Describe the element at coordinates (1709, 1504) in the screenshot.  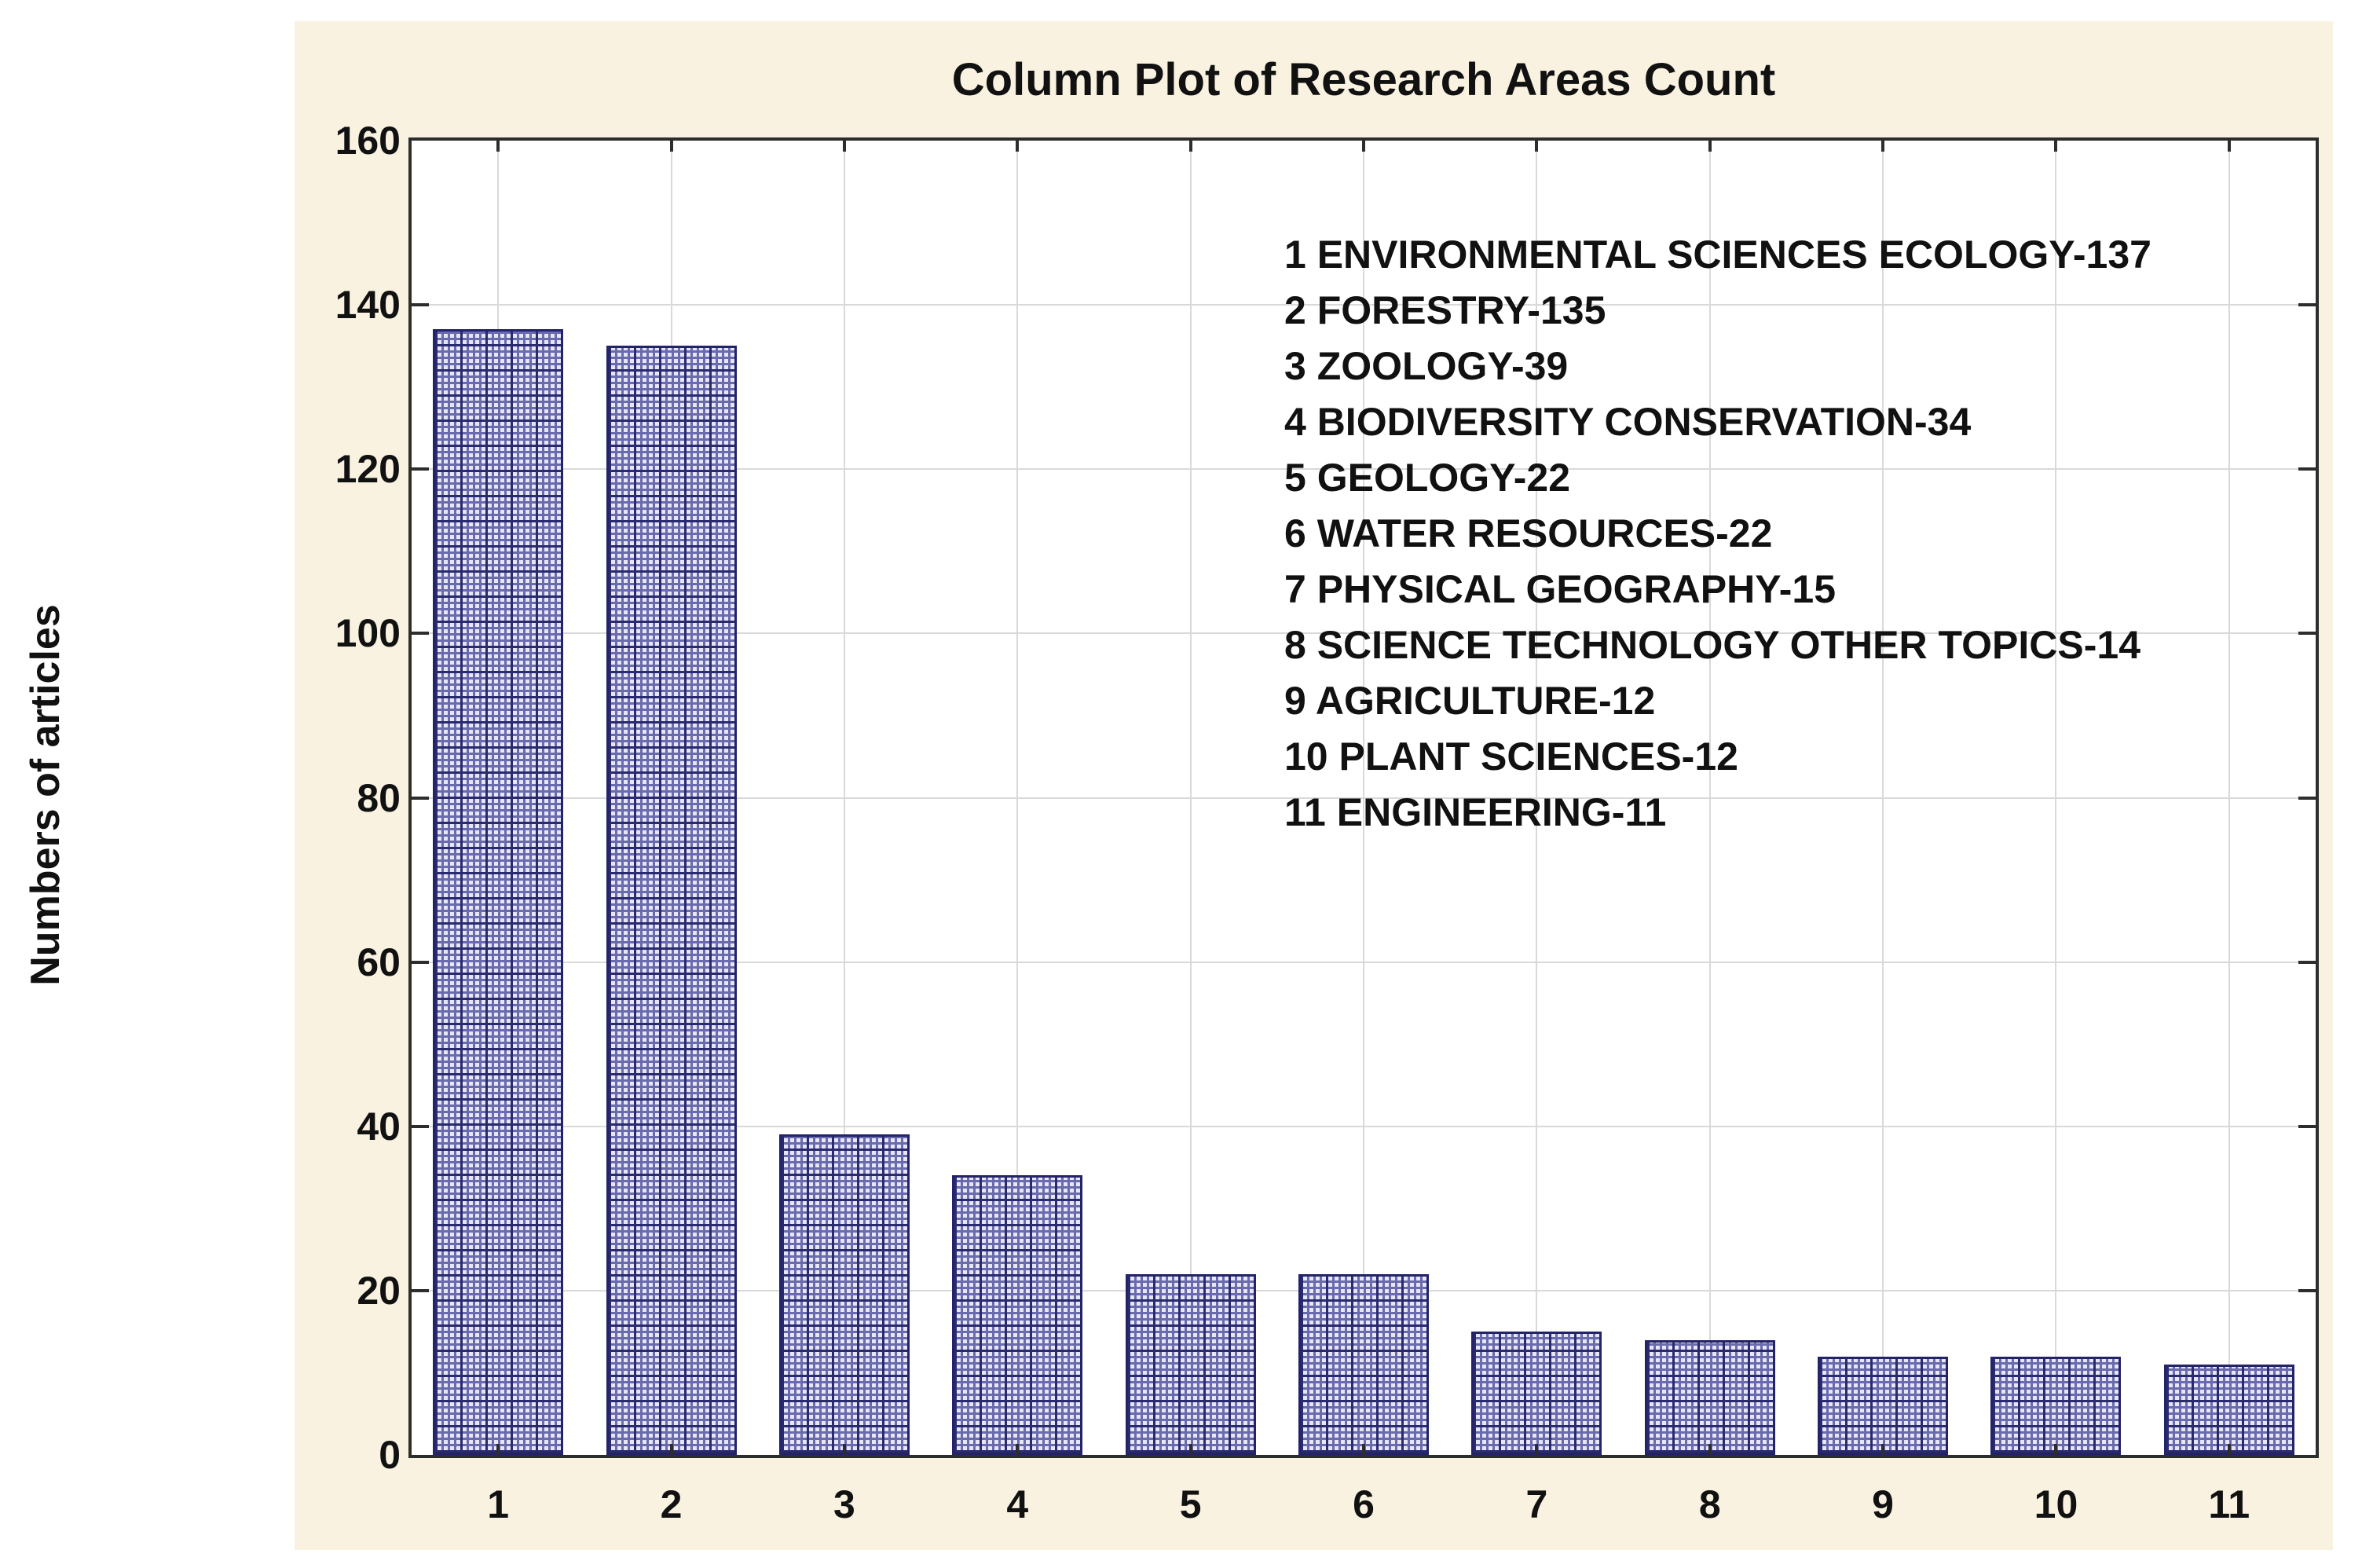
I see `x-axis-tick-label: 8` at that location.